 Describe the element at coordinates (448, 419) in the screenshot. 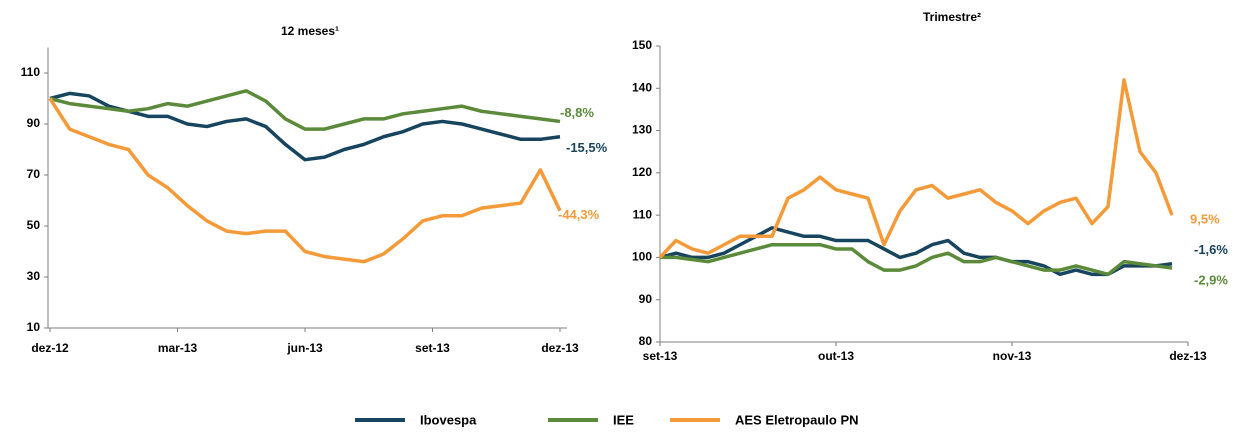

I see `legend-label: Ibovespa` at that location.